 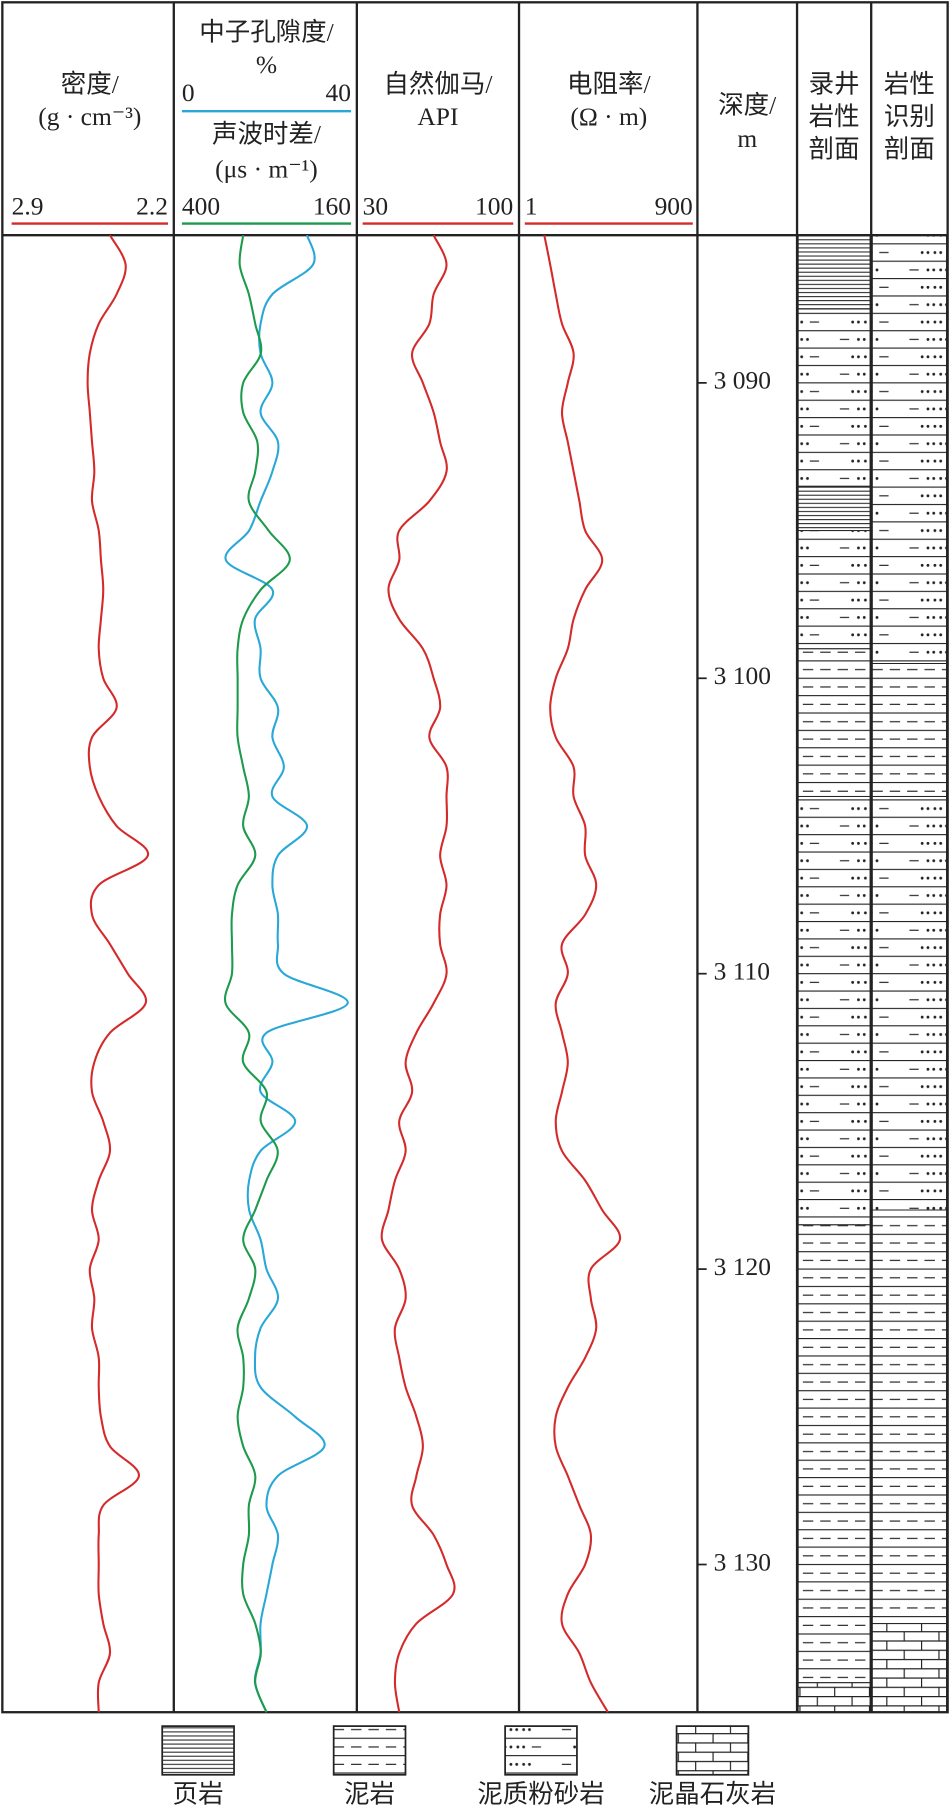 What do you see at coordinates (712, 1794) in the screenshot?
I see `legend-label: 泥晶石灰岩` at bounding box center [712, 1794].